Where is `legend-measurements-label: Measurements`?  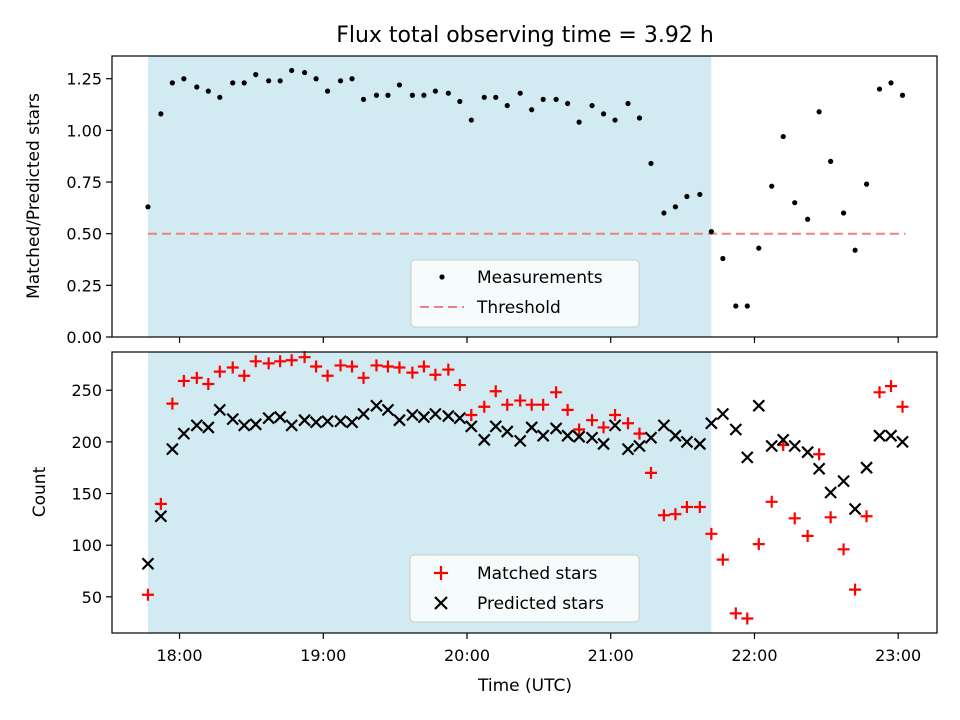 legend-measurements-label: Measurements is located at coordinates (540, 278).